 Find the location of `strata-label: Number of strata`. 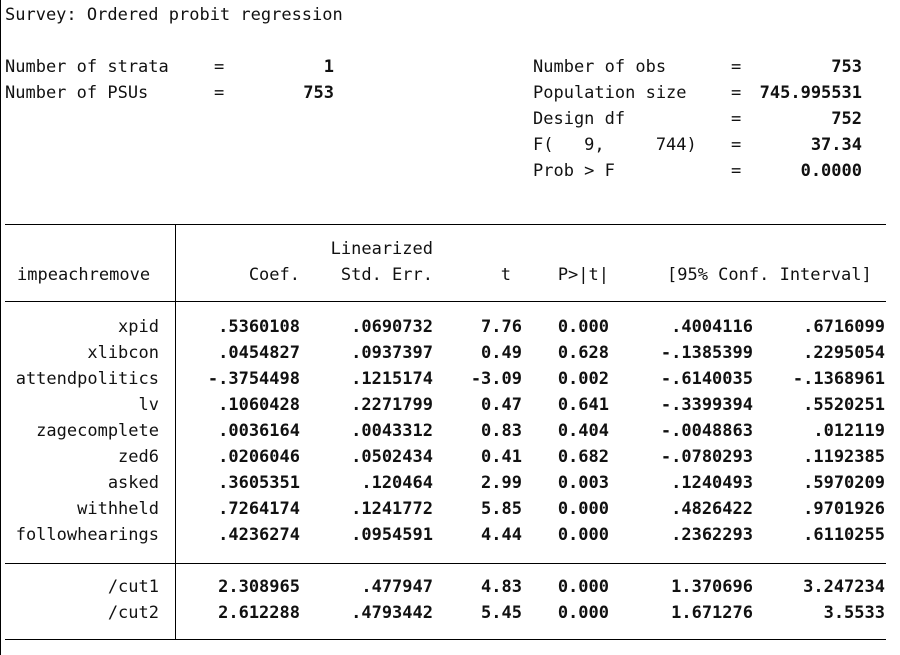

strata-label: Number of strata is located at coordinates (87, 67).